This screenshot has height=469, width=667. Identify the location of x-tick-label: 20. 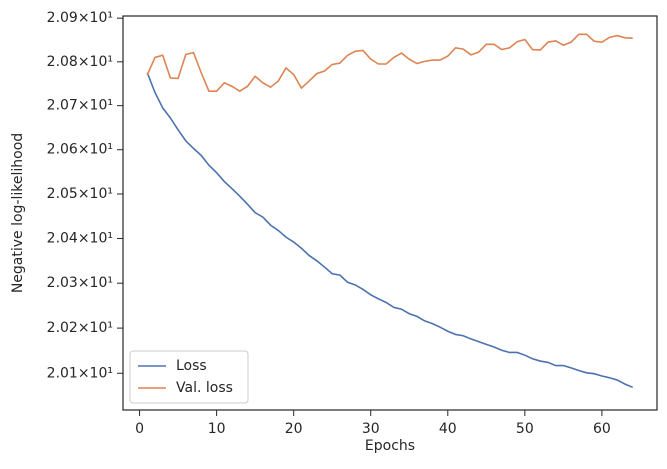
(294, 429).